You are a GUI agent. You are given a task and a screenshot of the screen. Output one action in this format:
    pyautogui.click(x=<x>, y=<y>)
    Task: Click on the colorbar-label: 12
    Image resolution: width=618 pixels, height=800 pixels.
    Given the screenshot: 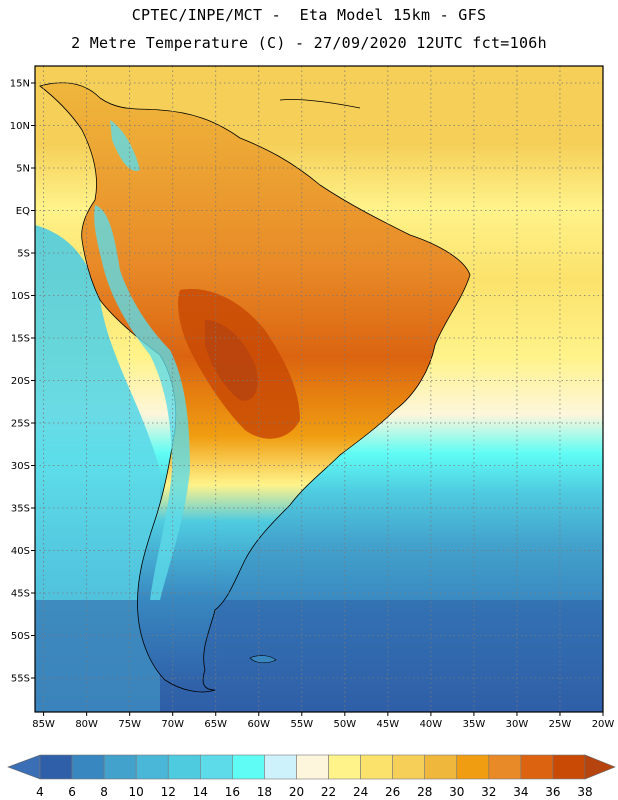 What is the action you would take?
    pyautogui.click(x=168, y=792)
    